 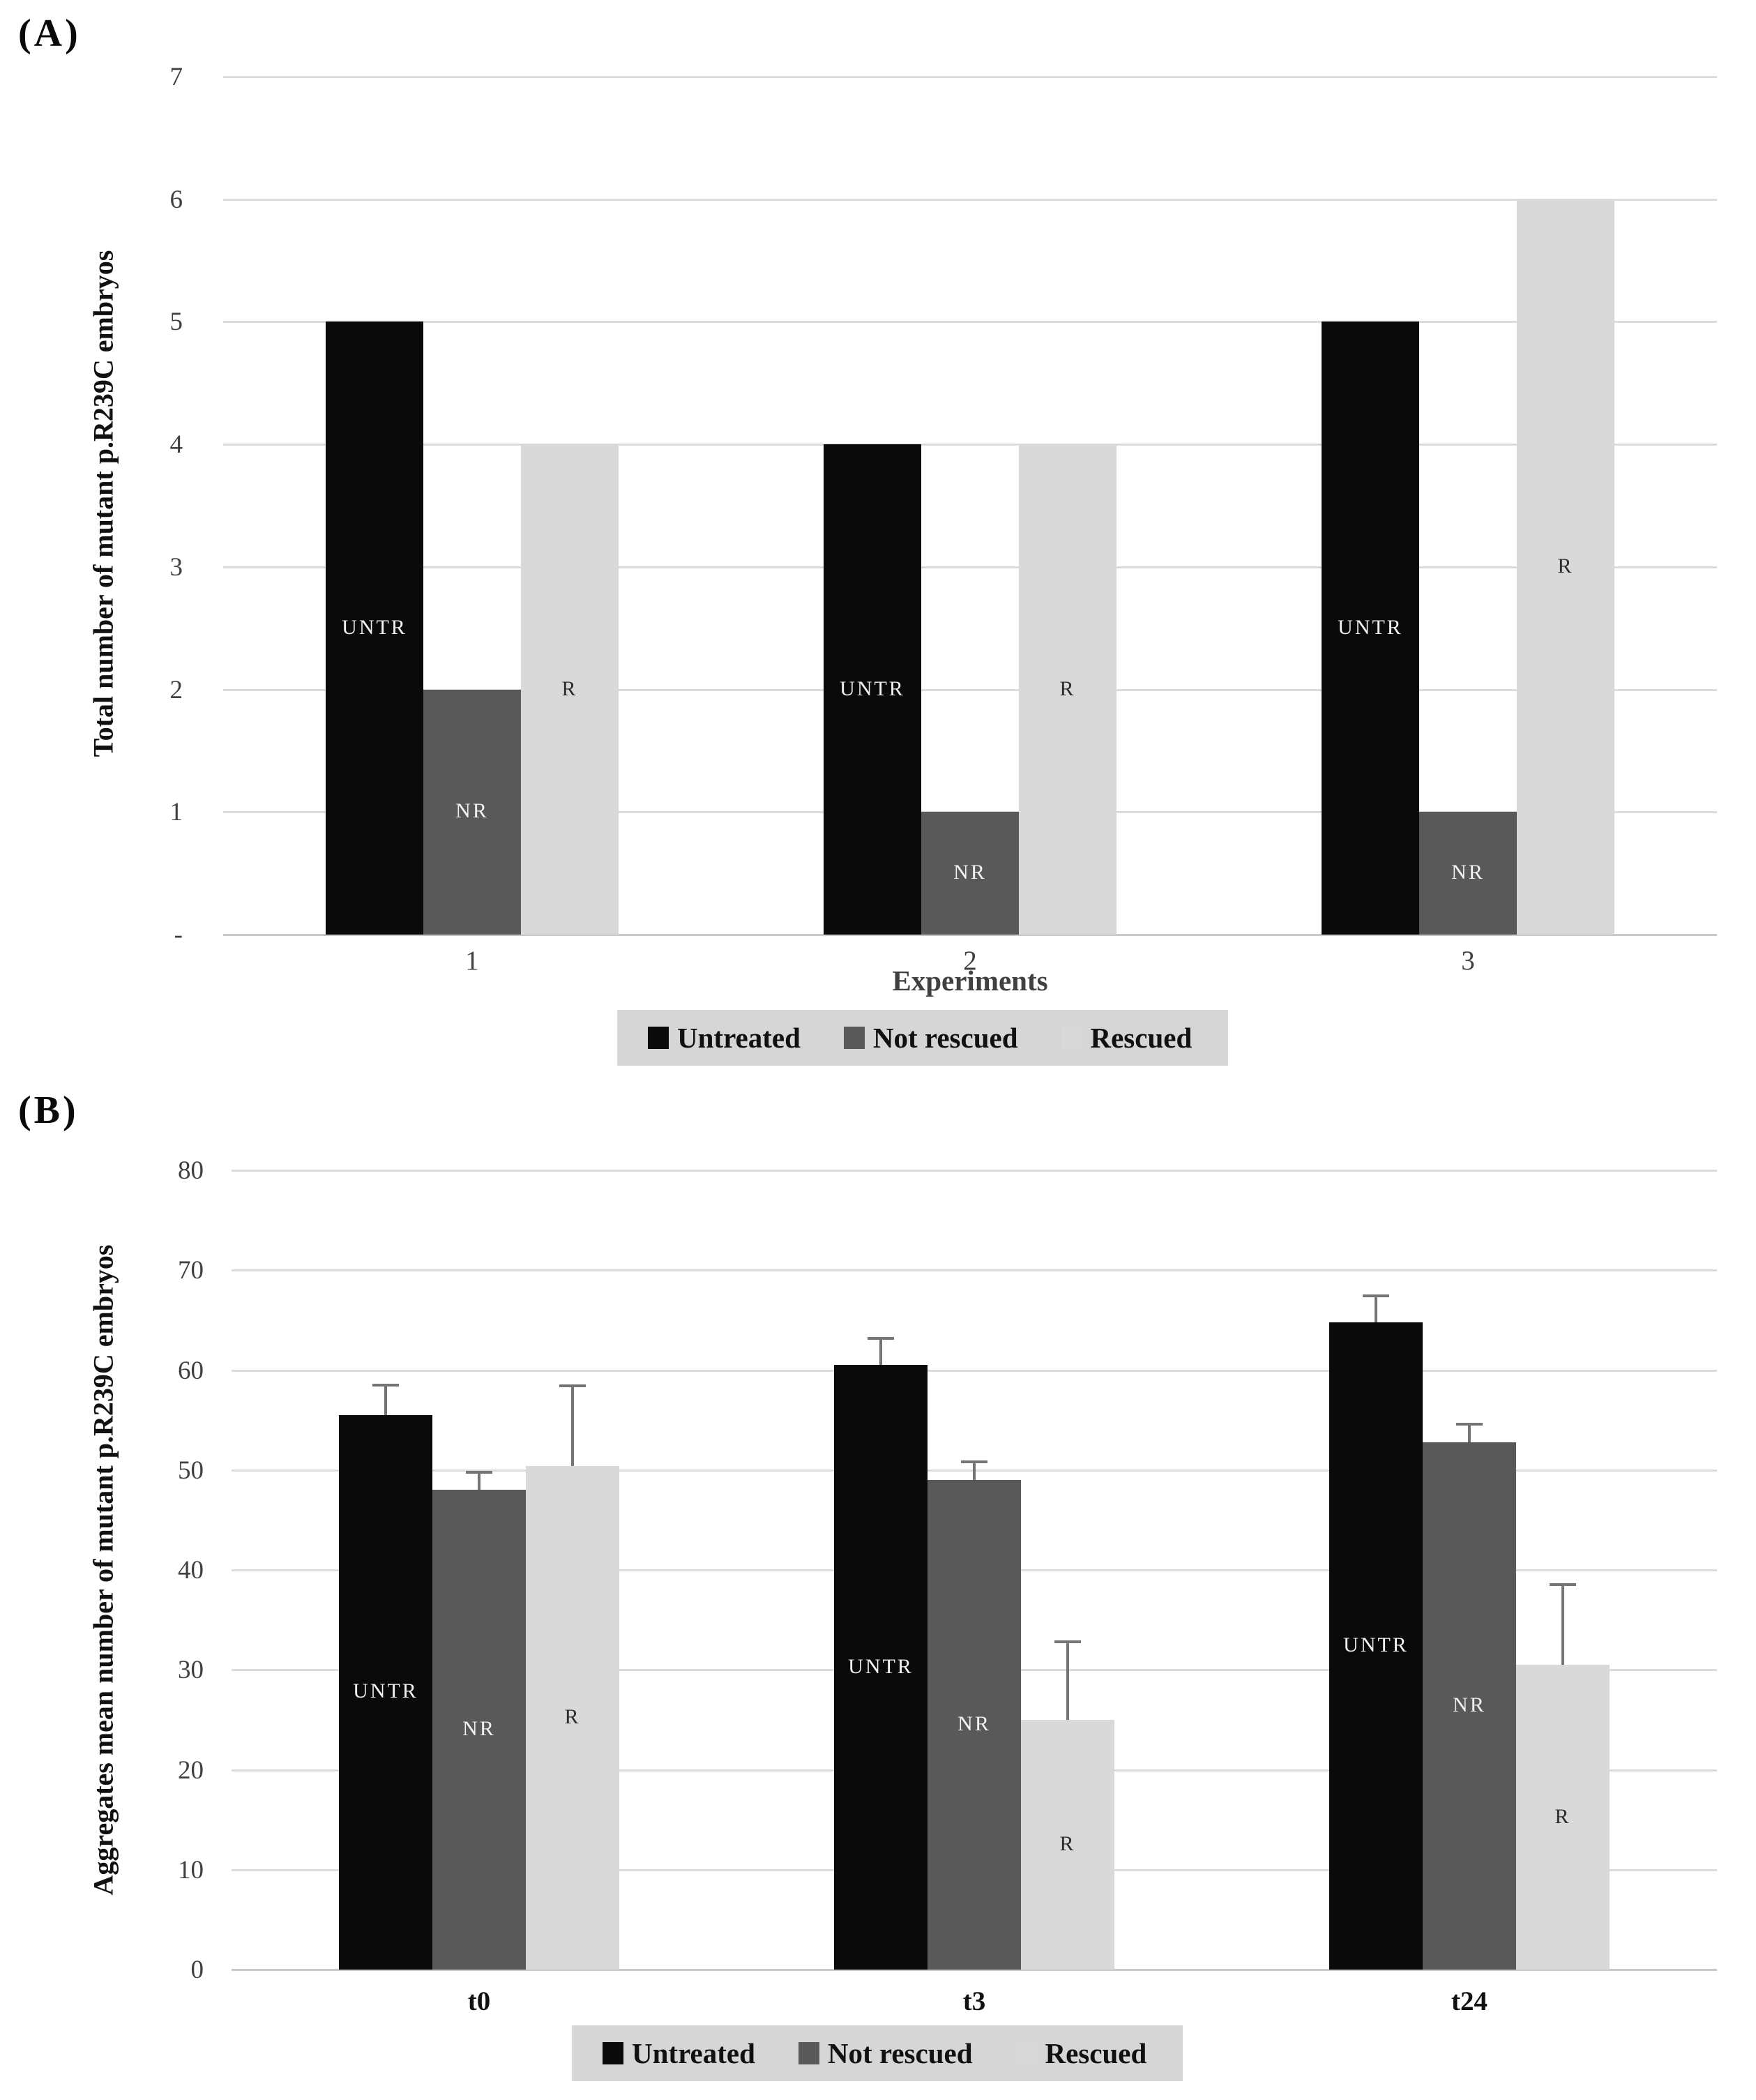 What do you see at coordinates (1468, 873) in the screenshot?
I see `bar-nr-3: NR` at bounding box center [1468, 873].